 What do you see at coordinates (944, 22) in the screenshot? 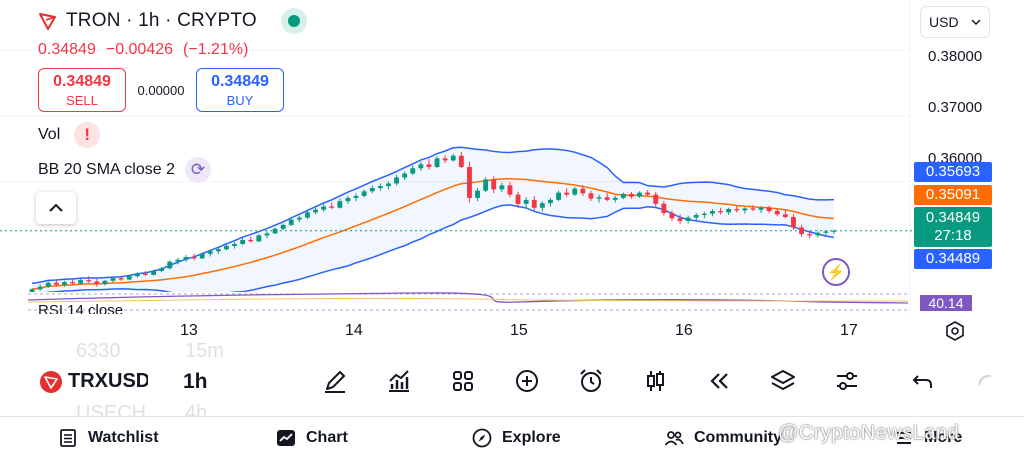
I see `currency-value: USD` at bounding box center [944, 22].